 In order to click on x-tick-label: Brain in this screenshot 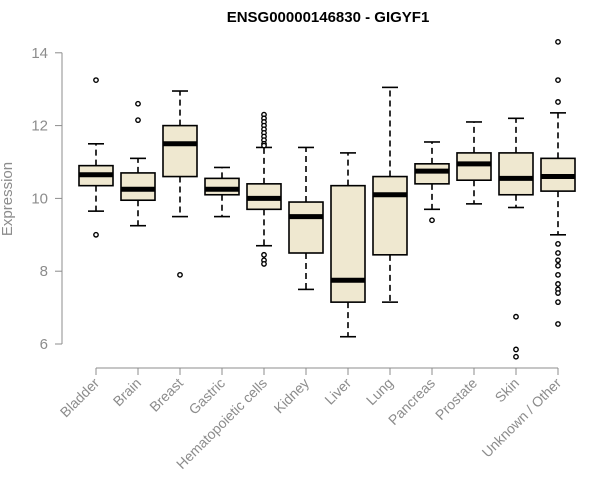, I will do `click(127, 392)`.